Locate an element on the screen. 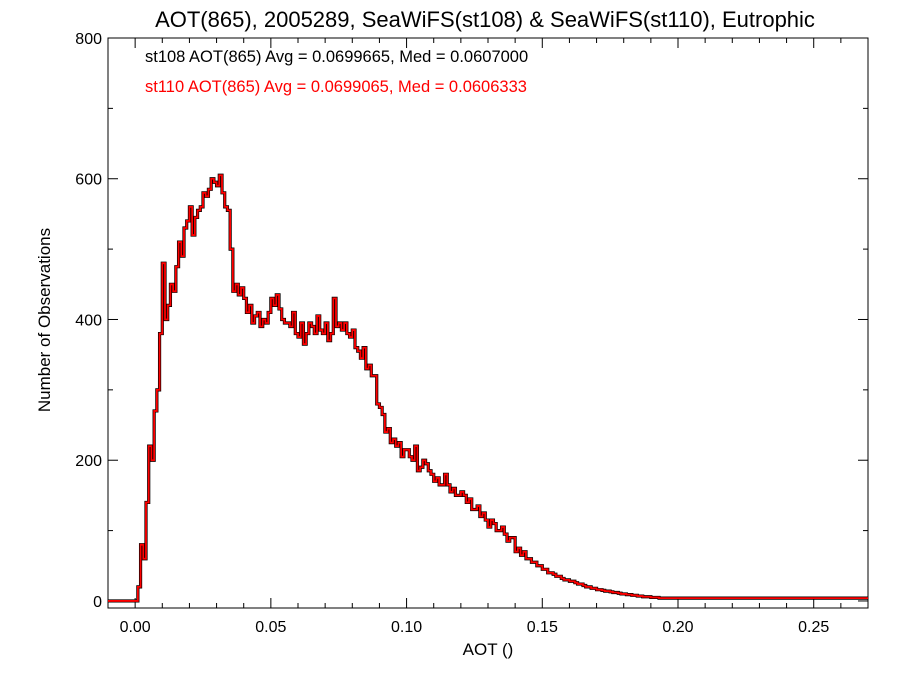 The image size is (900, 675). x-tick-label: 0.00 is located at coordinates (135, 627).